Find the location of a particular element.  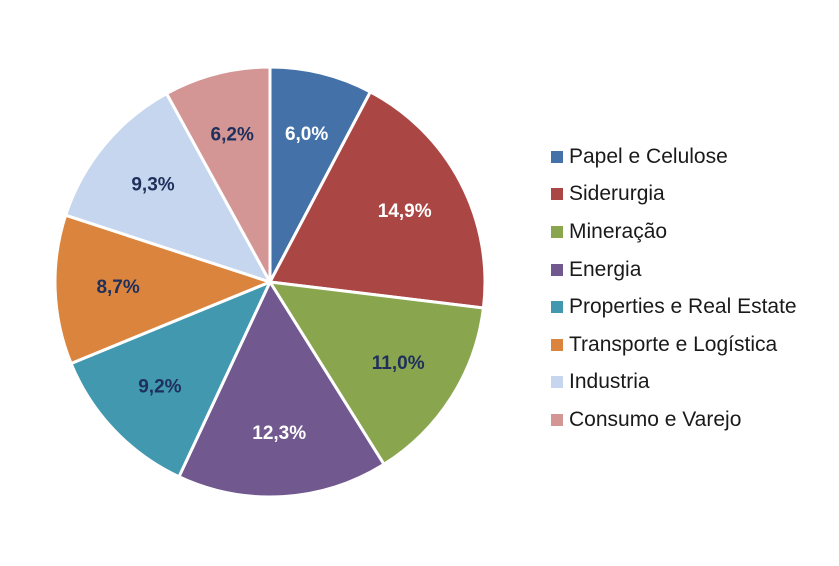

legend-item-siderurgia: Siderurgia is located at coordinates (674, 195).